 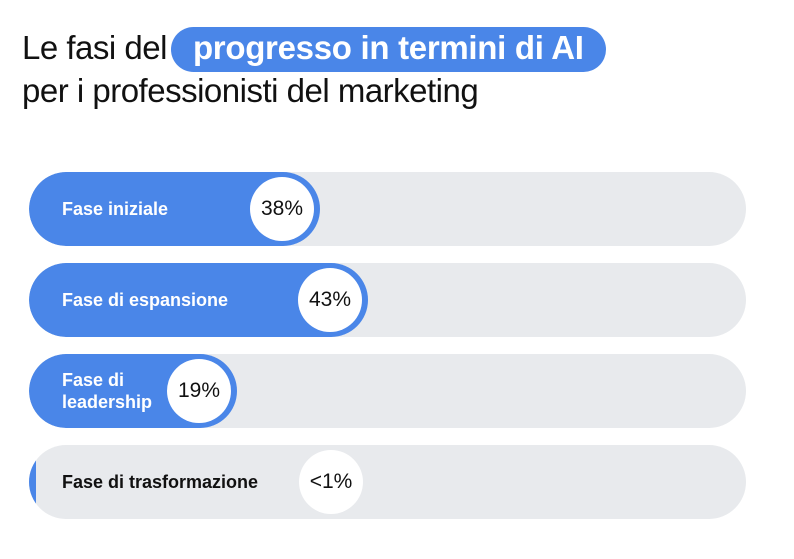 What do you see at coordinates (94, 47) in the screenshot?
I see `title-prefix: Le fasi del` at bounding box center [94, 47].